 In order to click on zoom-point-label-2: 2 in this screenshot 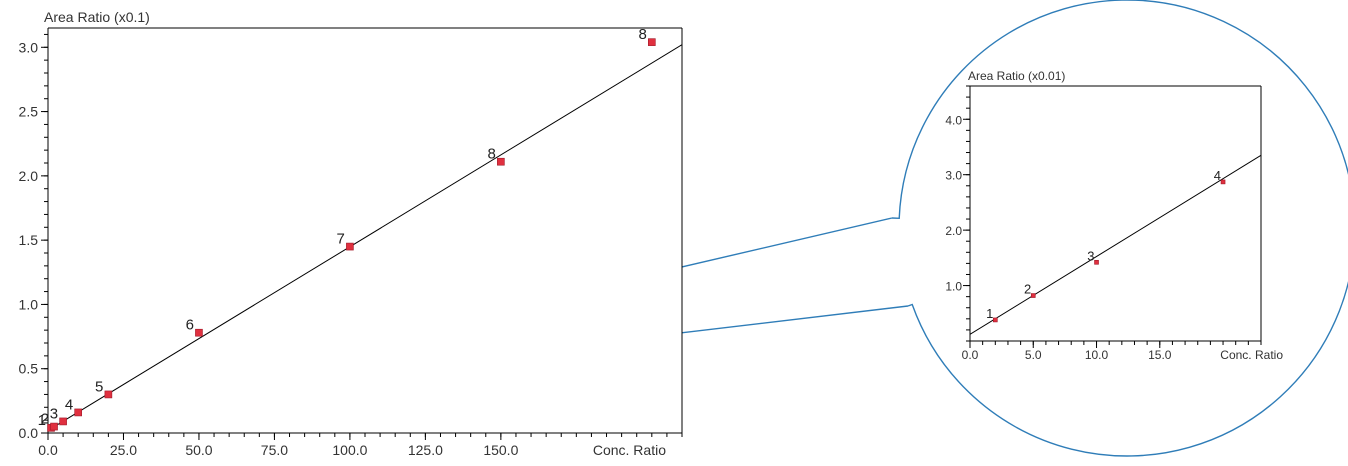, I will do `click(1027, 289)`.